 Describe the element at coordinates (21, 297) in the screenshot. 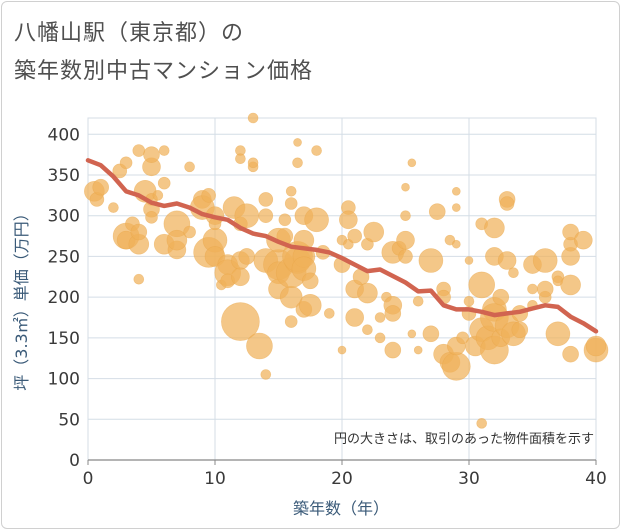

I see `y-axis-label: 坪（3.3㎡）単価（万円）` at that location.